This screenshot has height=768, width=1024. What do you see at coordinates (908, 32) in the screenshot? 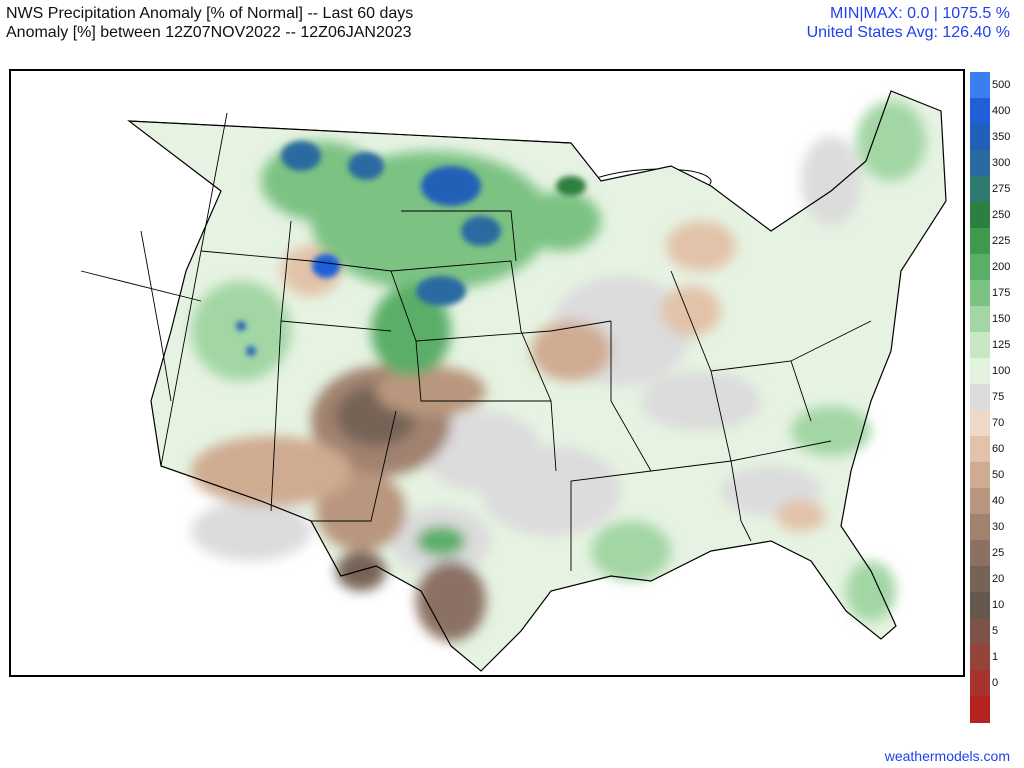
I see `us-average-readout: United States Avg: 126.40 %` at bounding box center [908, 32].